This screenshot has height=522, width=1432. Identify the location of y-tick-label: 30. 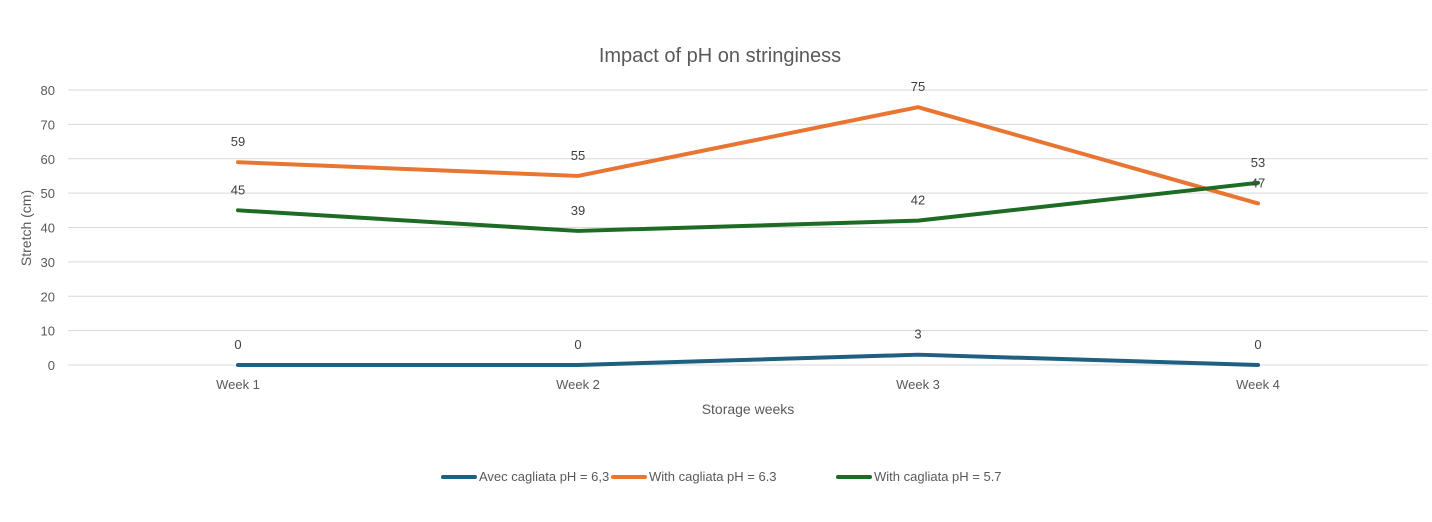
(48, 262).